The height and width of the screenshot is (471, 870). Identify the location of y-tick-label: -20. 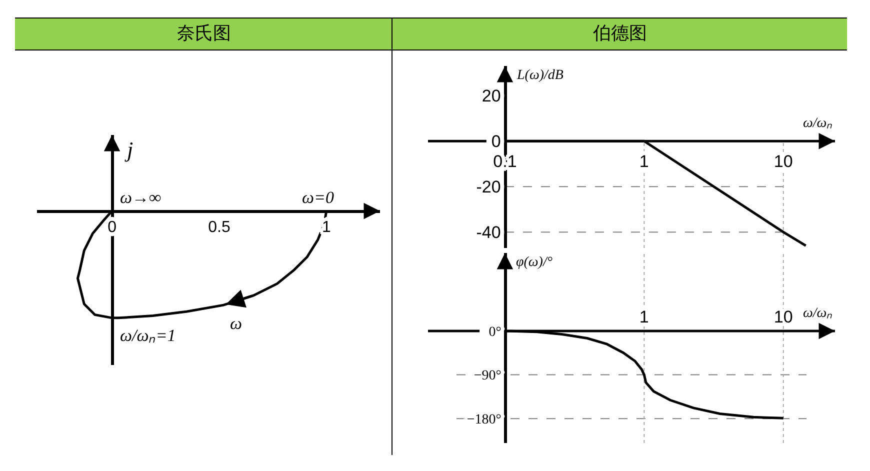
(488, 187).